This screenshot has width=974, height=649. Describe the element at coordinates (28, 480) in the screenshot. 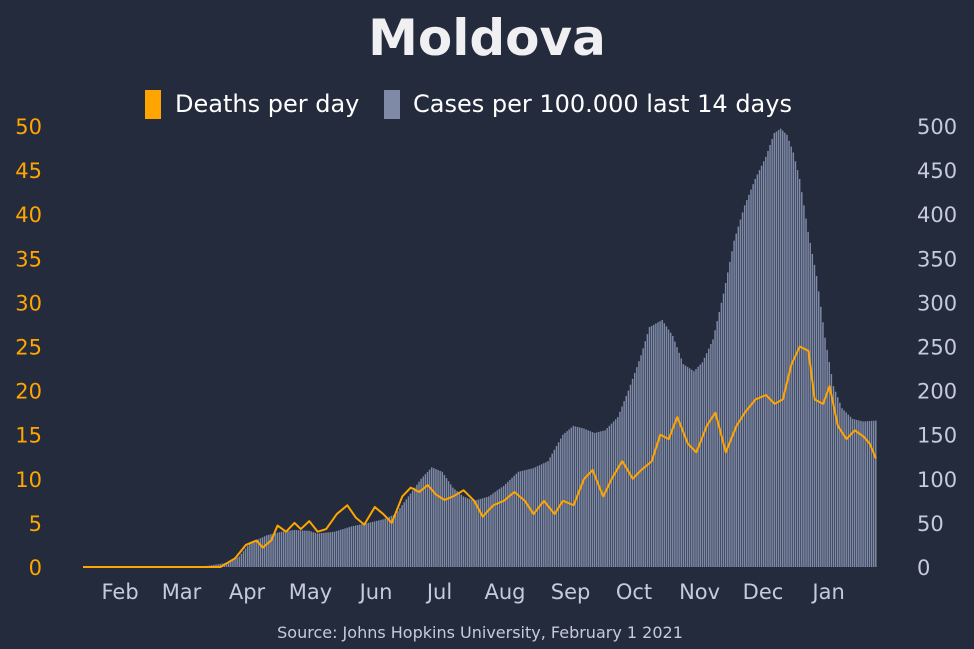

I see `y-tick-label-left: 10` at that location.